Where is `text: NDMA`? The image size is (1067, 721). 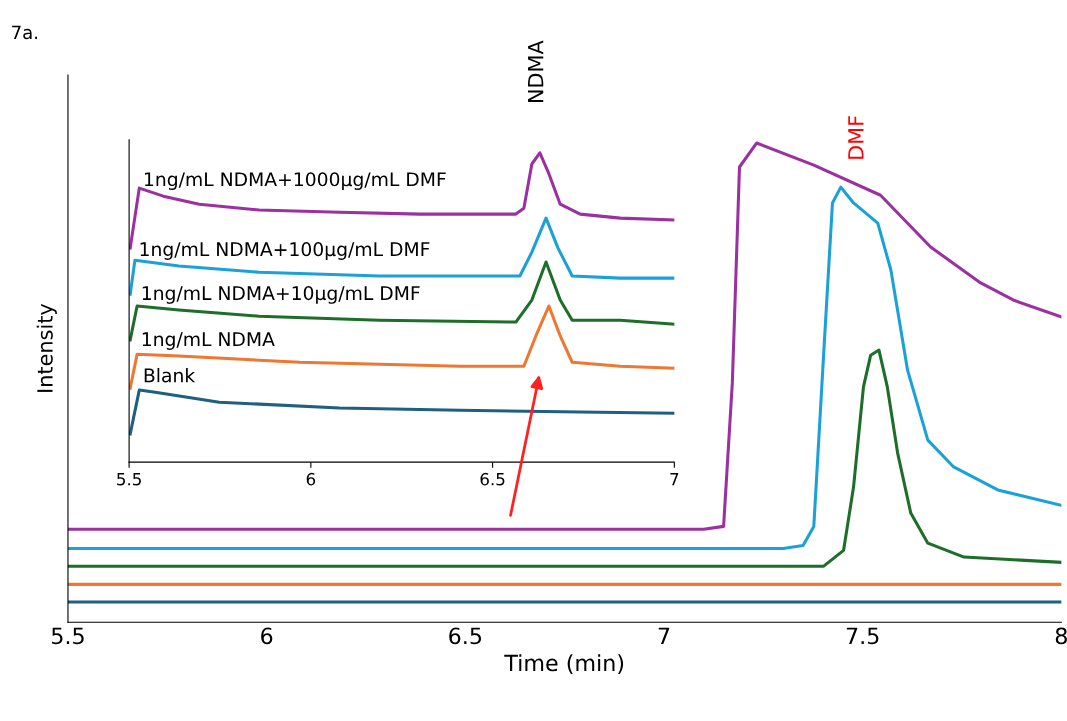
text: NDMA is located at coordinates (536, 71).